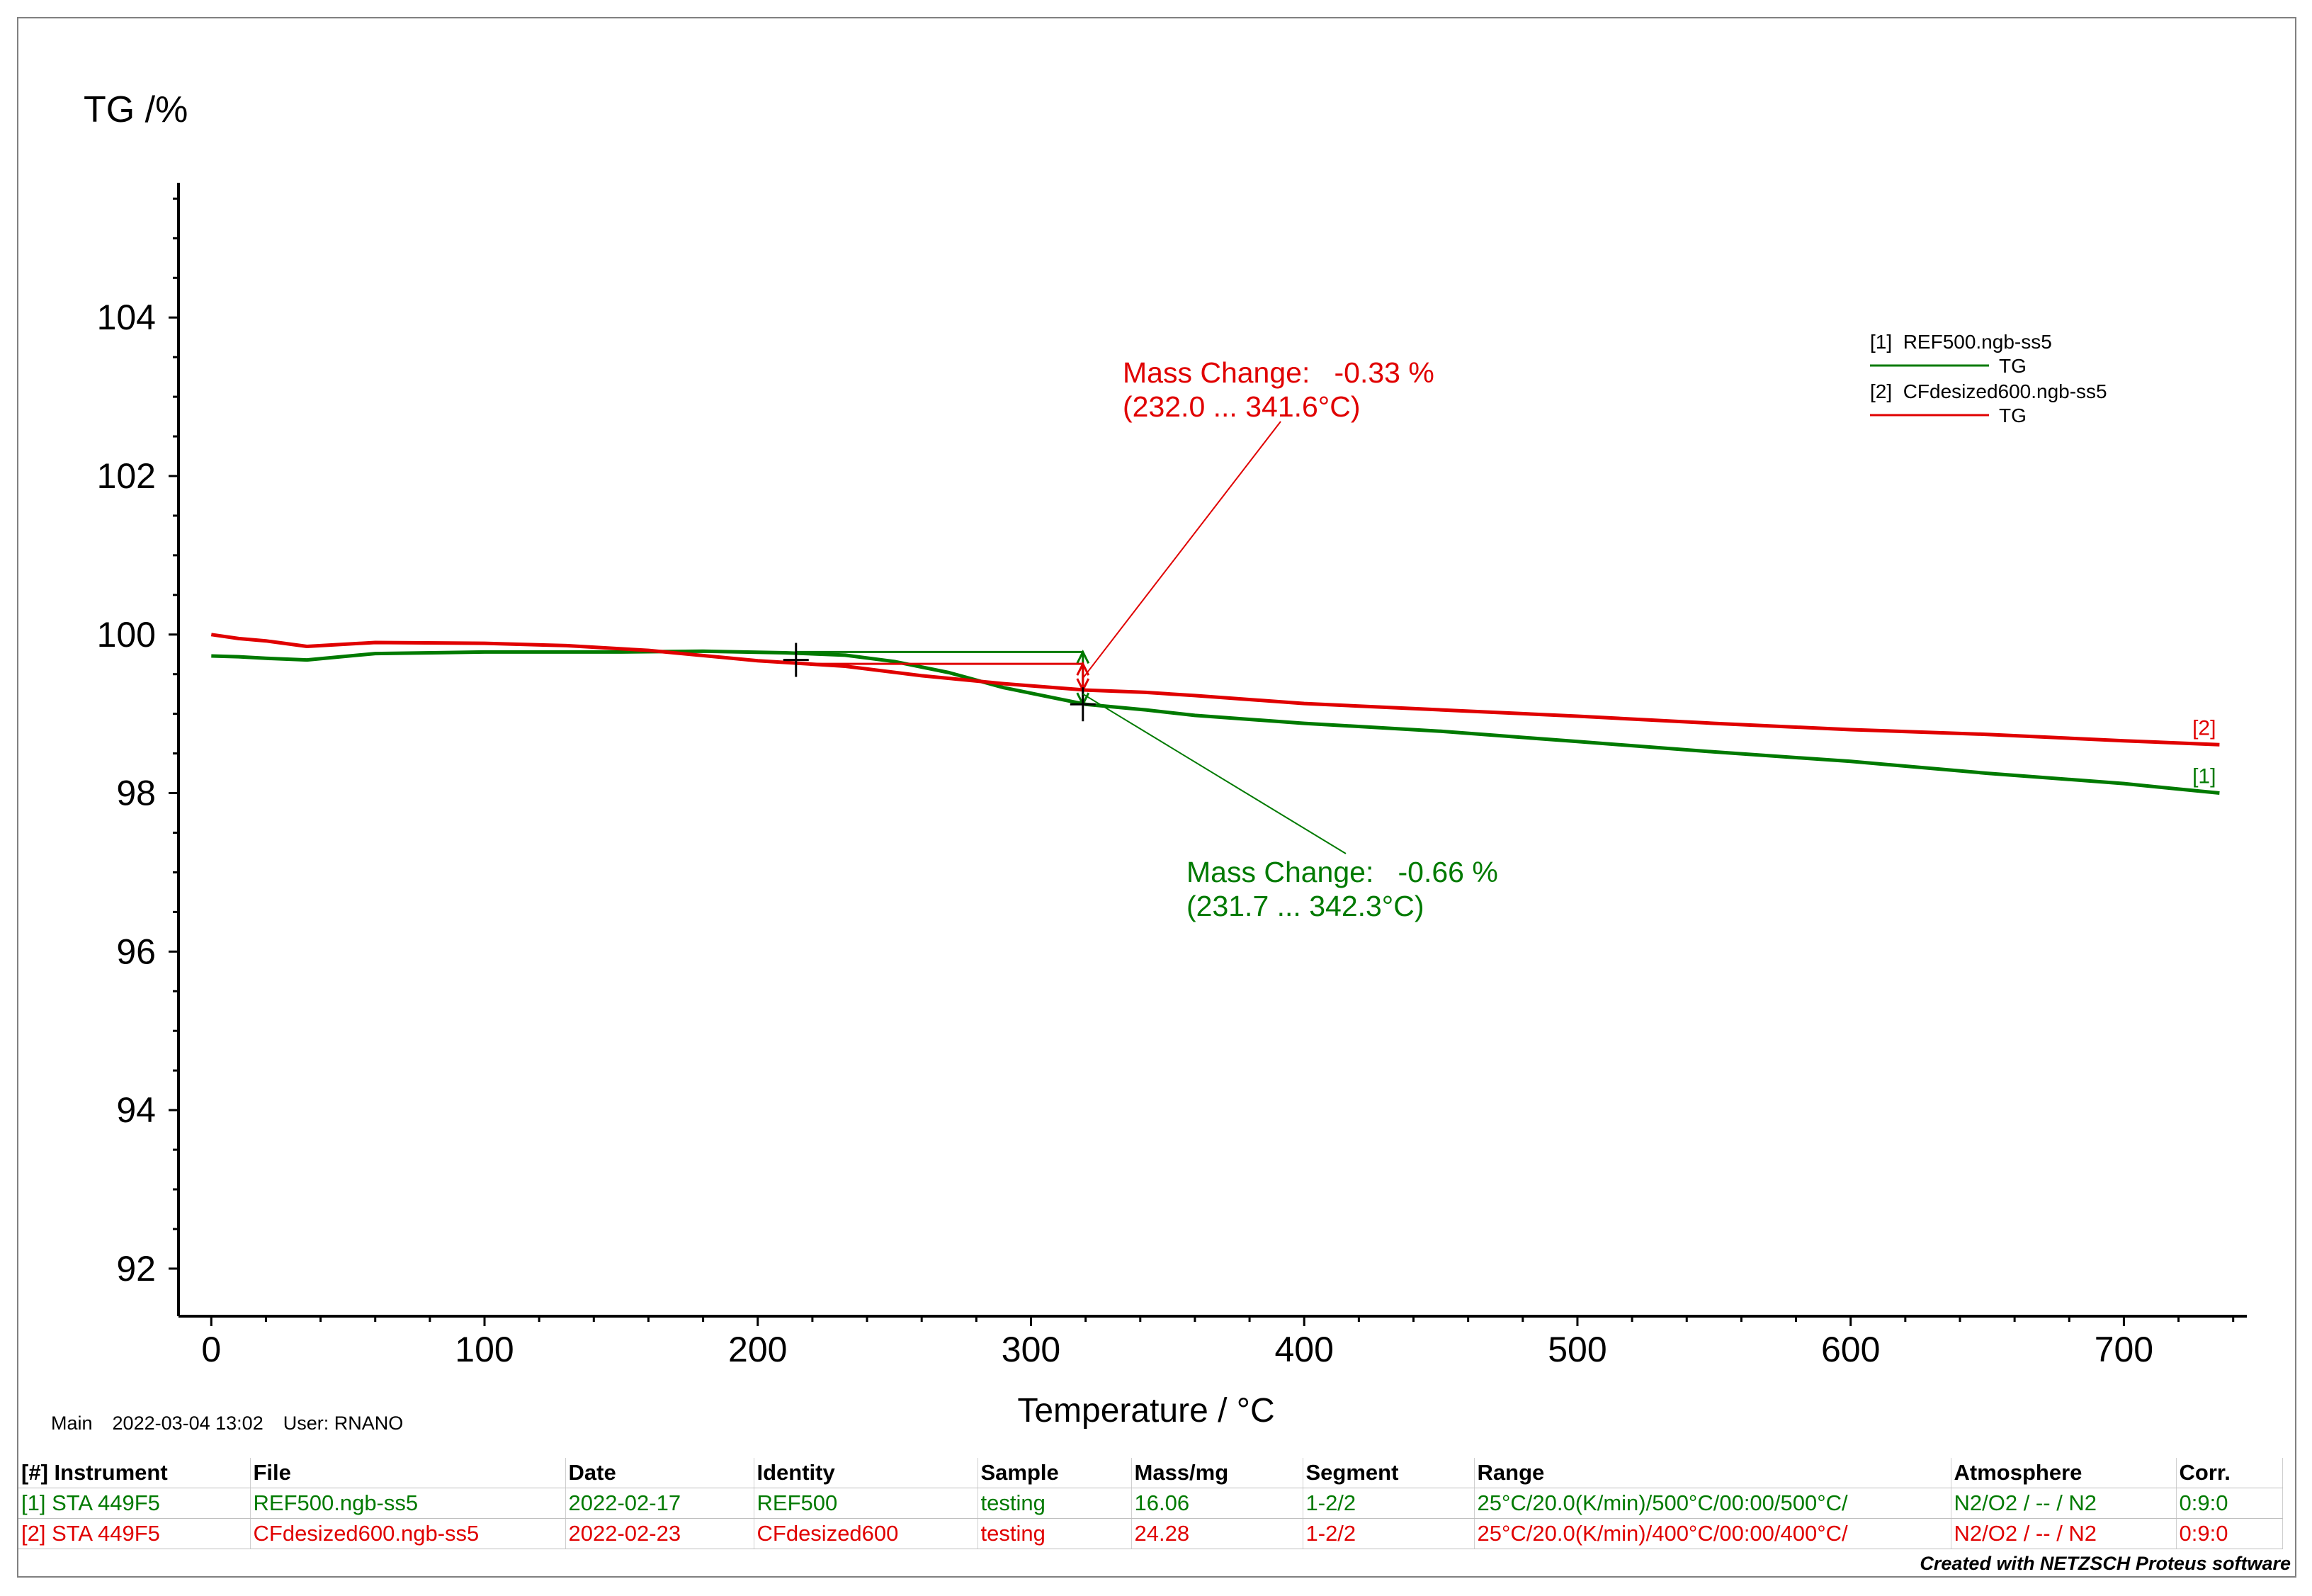  I want to click on table-cell: 16.06, so click(1217, 1503).